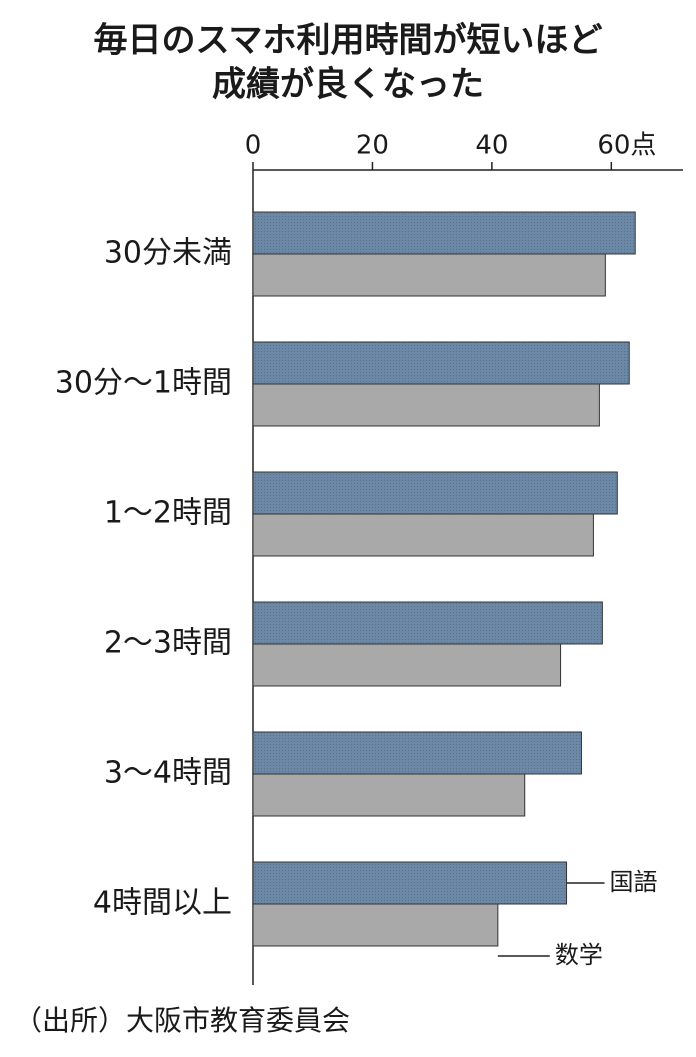 The height and width of the screenshot is (1057, 696). What do you see at coordinates (626, 146) in the screenshot?
I see `x-tick-label: 60点` at bounding box center [626, 146].